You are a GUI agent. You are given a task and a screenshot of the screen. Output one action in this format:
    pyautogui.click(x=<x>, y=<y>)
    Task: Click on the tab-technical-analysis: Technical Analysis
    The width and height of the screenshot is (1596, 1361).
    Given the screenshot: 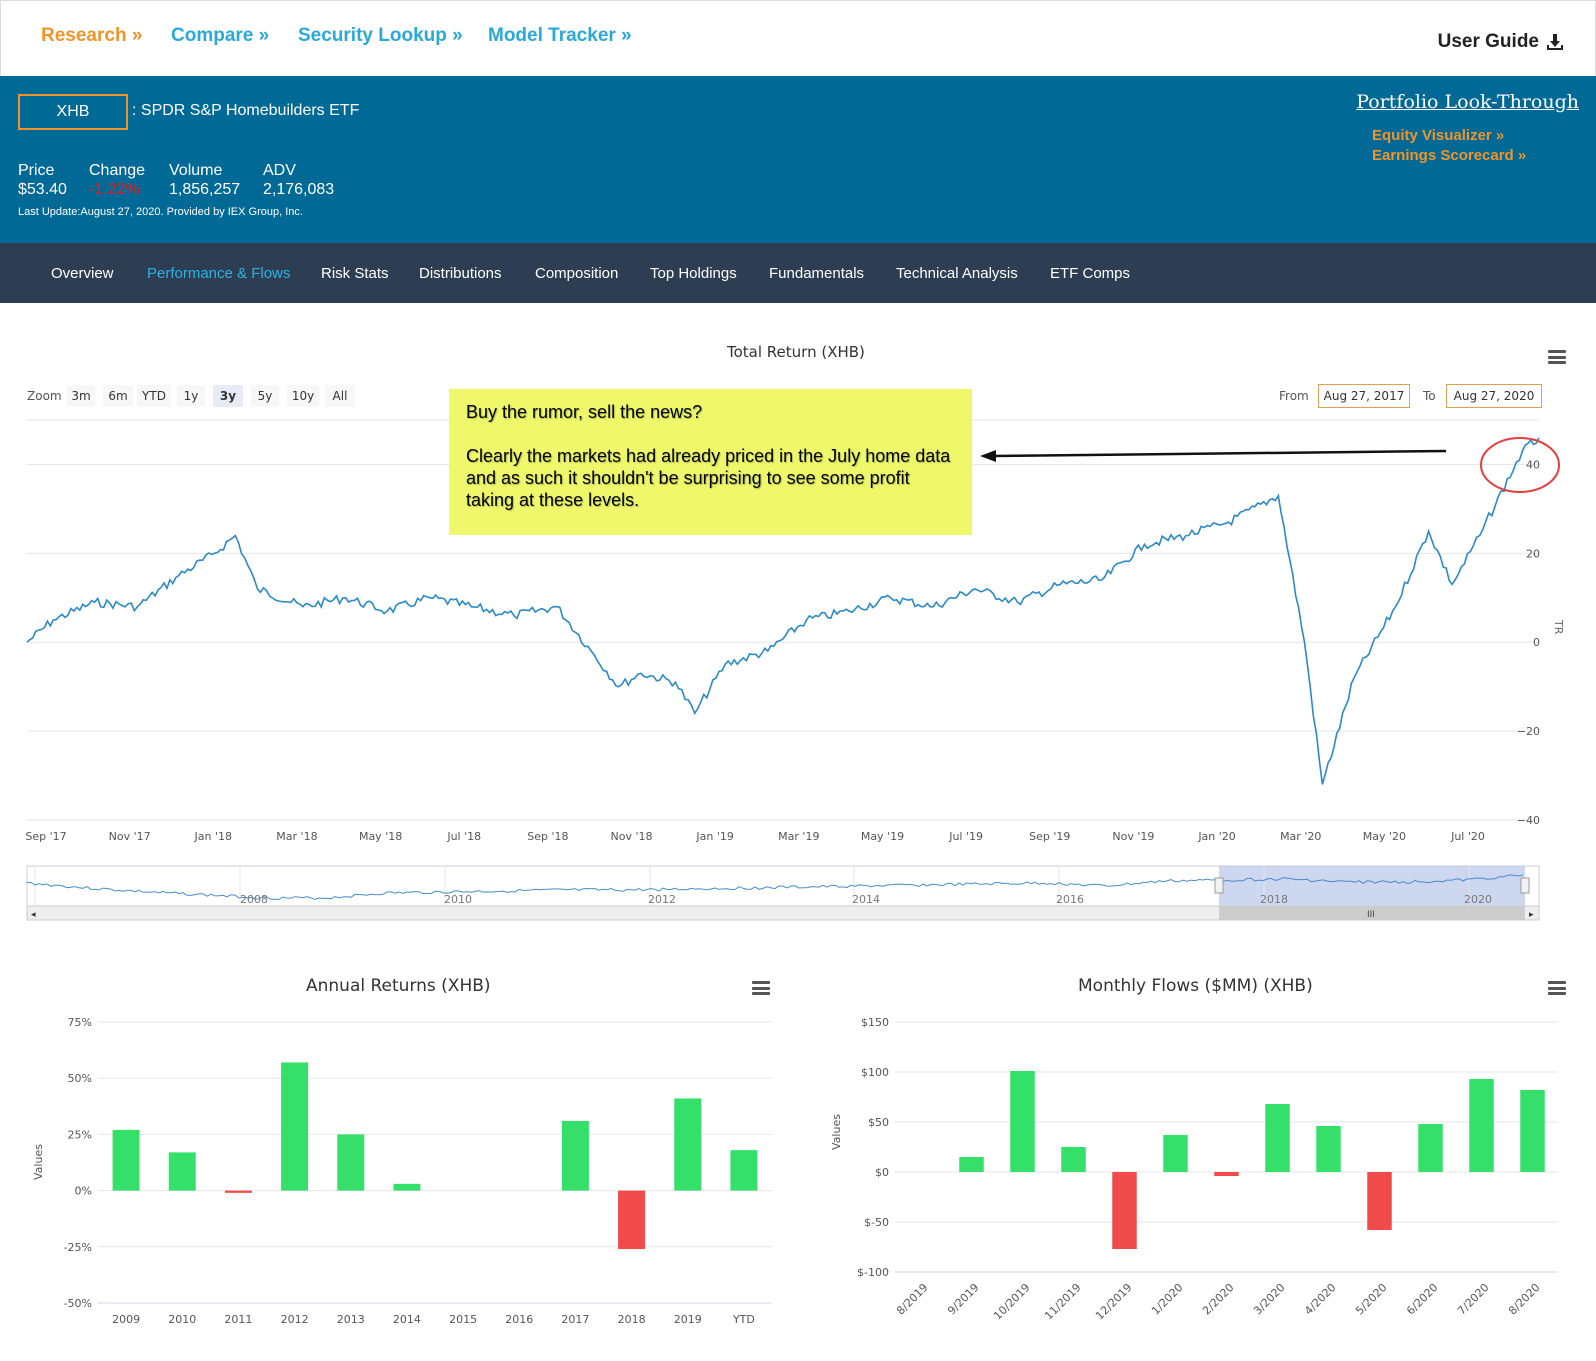 What is the action you would take?
    pyautogui.click(x=957, y=273)
    